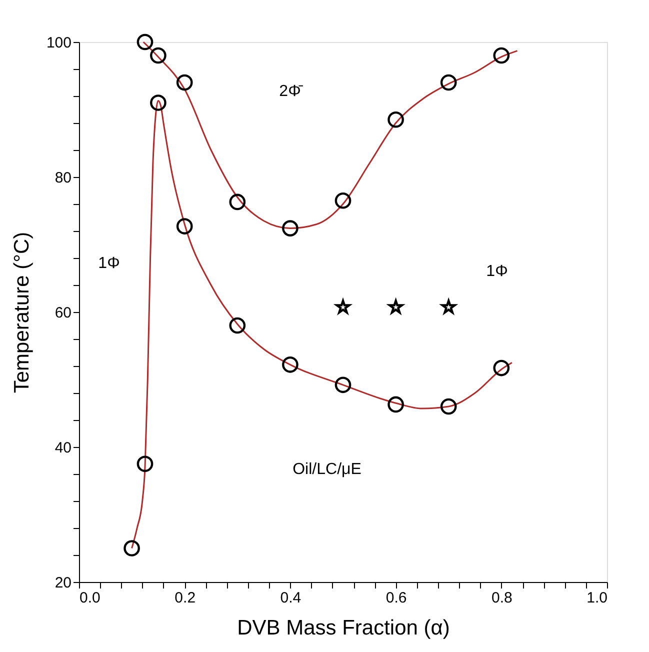  What do you see at coordinates (63, 313) in the screenshot?
I see `y-tick-label: 60` at bounding box center [63, 313].